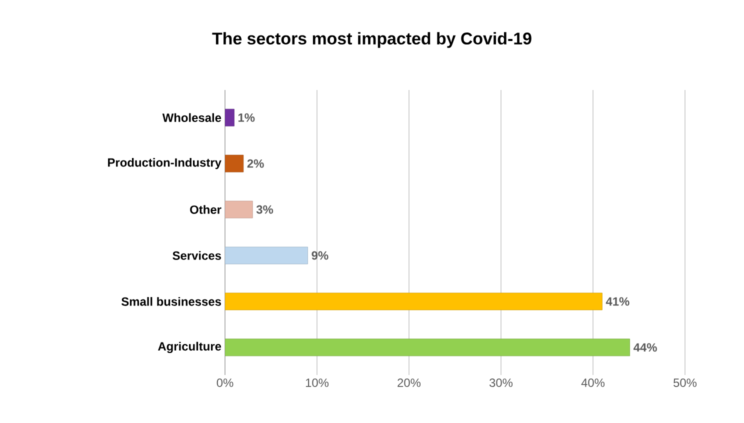 This screenshot has width=744, height=423. I want to click on data-label: 2%, so click(255, 163).